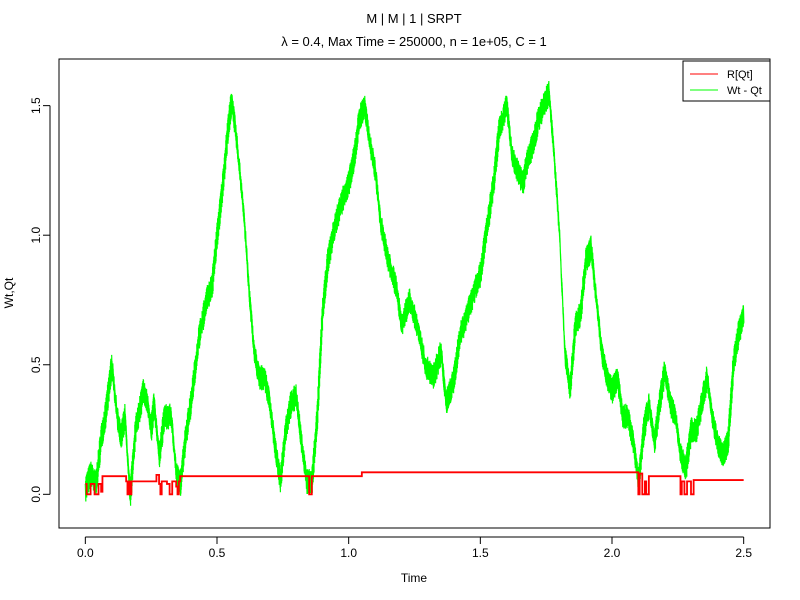 Image resolution: width=800 pixels, height=600 pixels. What do you see at coordinates (36, 235) in the screenshot?
I see `y-tick-label: 1.0` at bounding box center [36, 235].